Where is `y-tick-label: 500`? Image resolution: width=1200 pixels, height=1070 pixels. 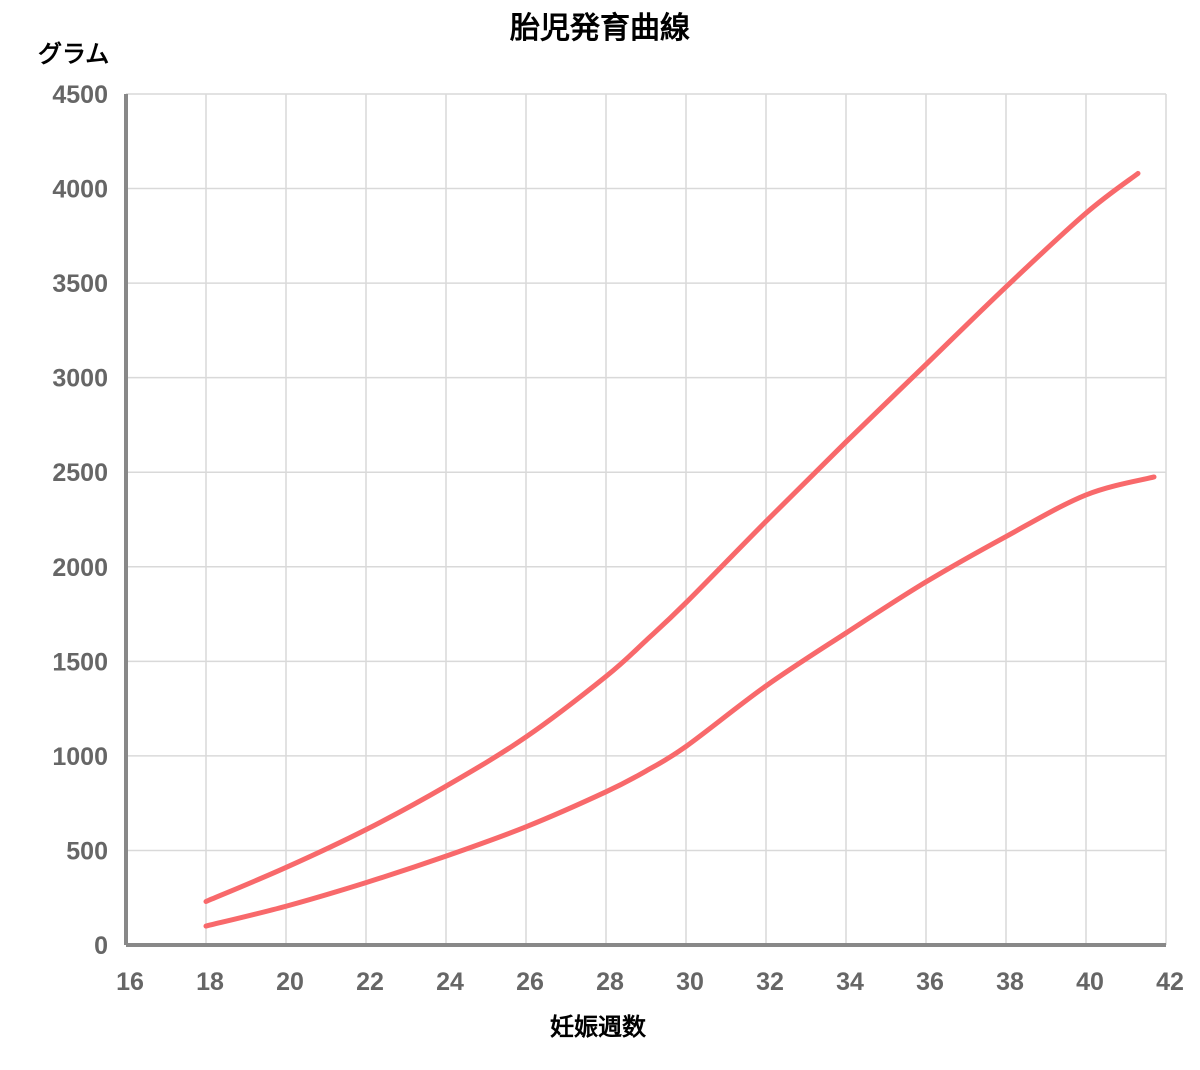 y-tick-label: 500 is located at coordinates (87, 851).